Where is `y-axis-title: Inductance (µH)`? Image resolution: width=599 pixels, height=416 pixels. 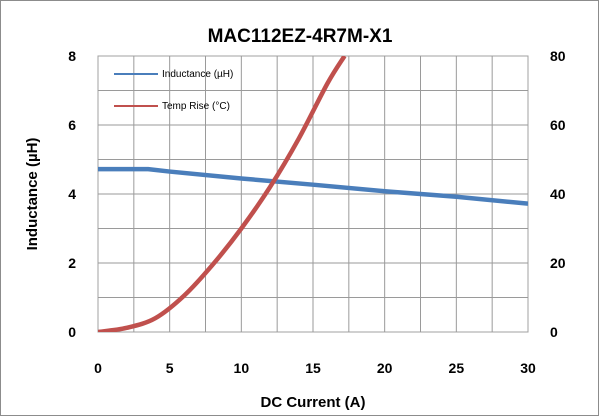
y-axis-title: Inductance (µH) is located at coordinates (32, 194).